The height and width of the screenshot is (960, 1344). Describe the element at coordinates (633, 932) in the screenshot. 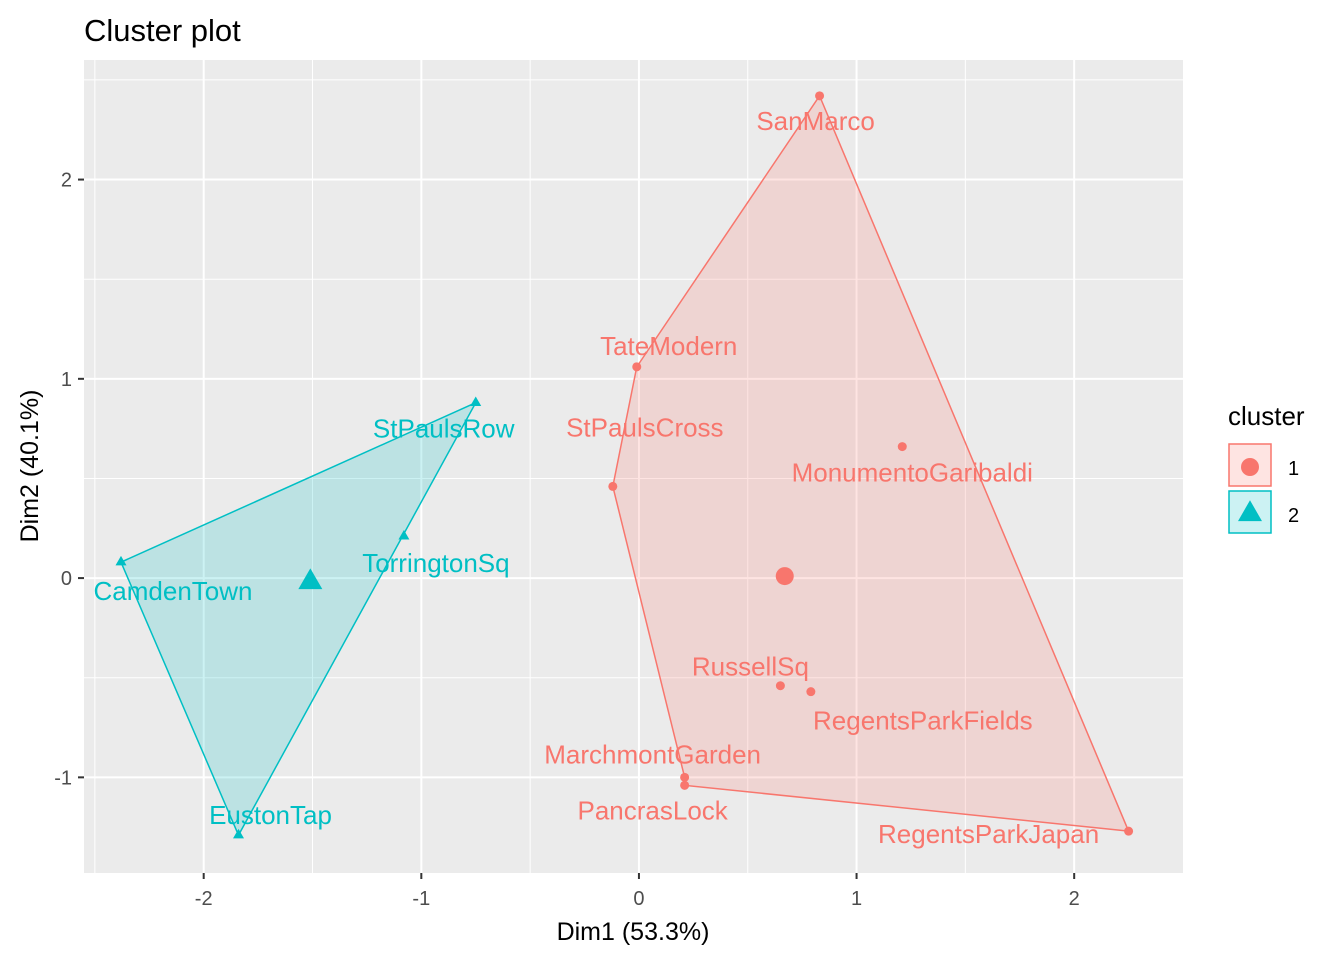

I see `x-axis-title: Dim1 (53.3%)` at that location.